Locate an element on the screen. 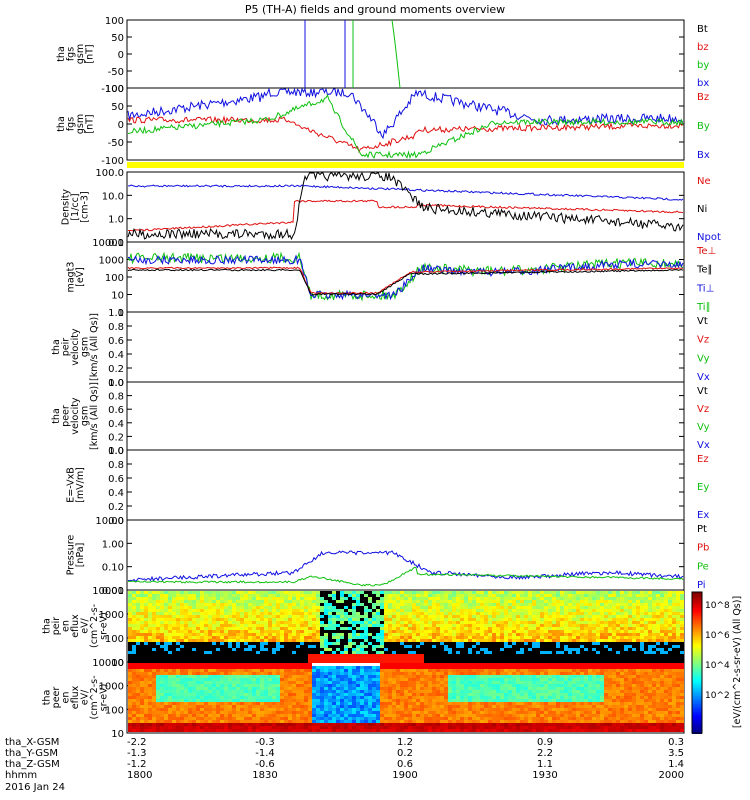 The height and width of the screenshot is (800, 750). legend-entry: by is located at coordinates (703, 65).